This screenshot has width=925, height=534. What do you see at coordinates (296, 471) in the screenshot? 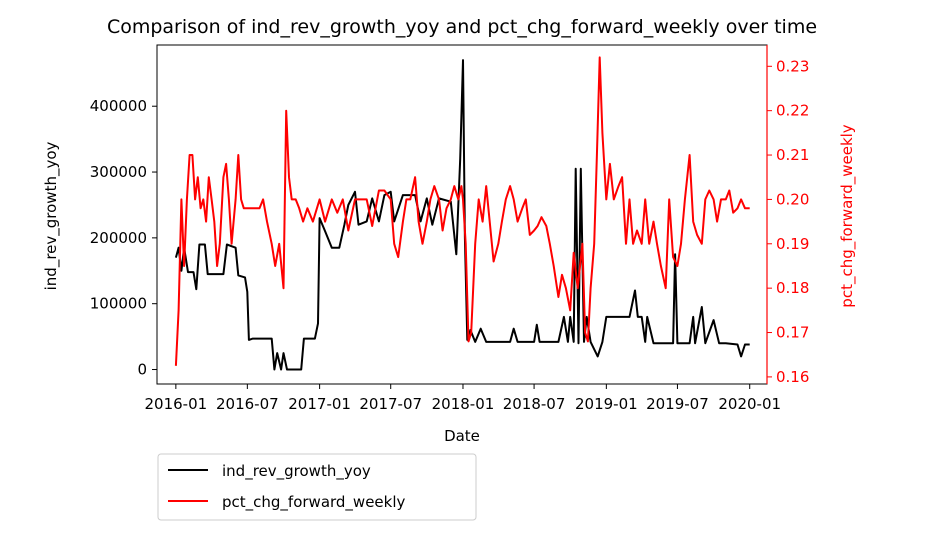
I see `legend-label-ind-rev-growth-yoy: ind_rev_growth_yoy` at bounding box center [296, 471].